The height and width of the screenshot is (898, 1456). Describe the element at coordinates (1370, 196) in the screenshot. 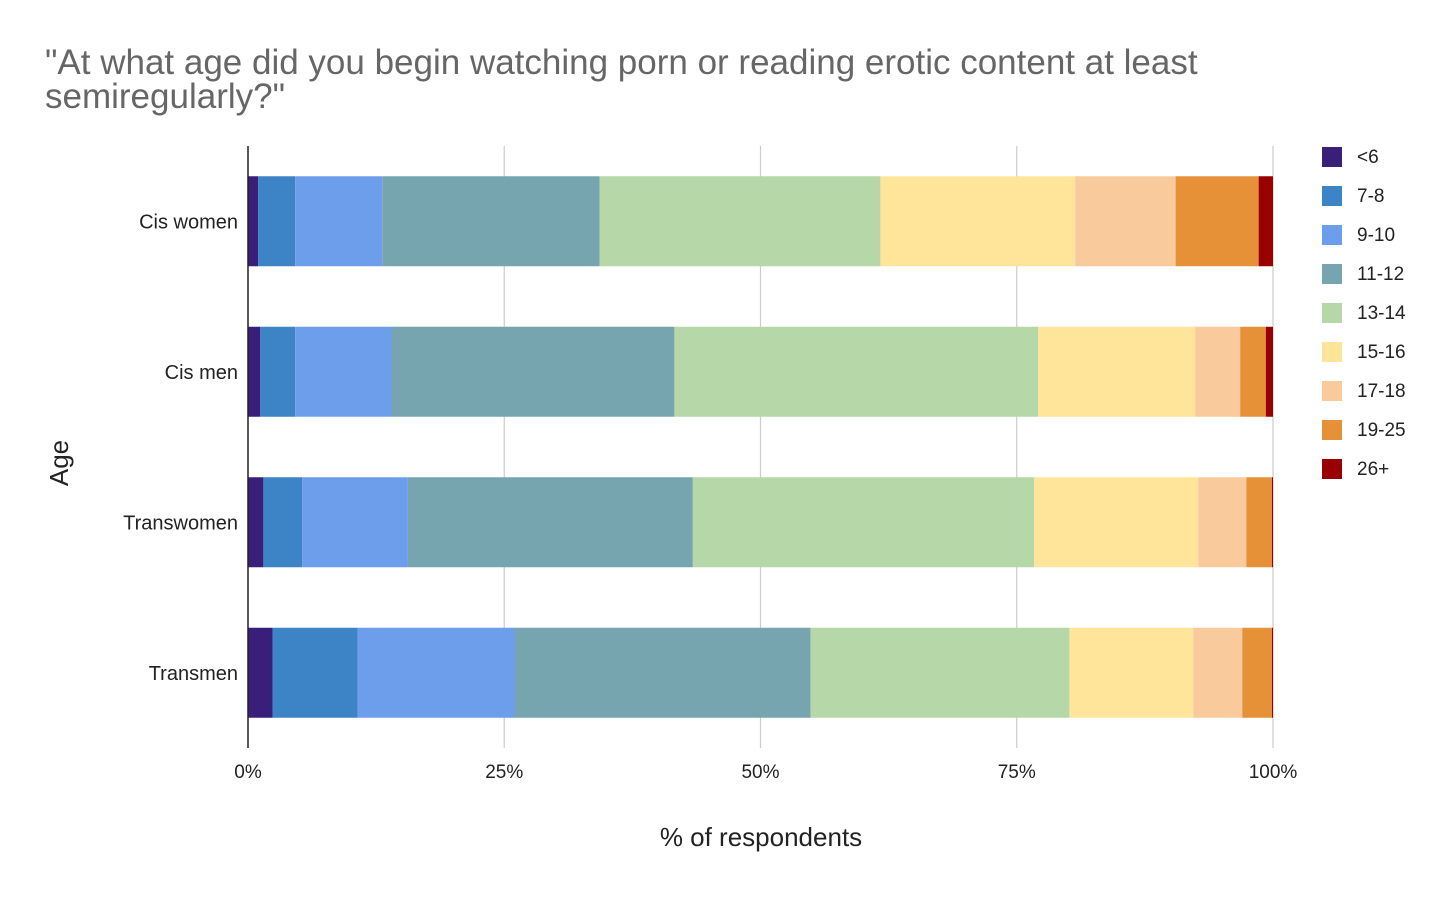

I see `legend-label-1: 7-8` at that location.